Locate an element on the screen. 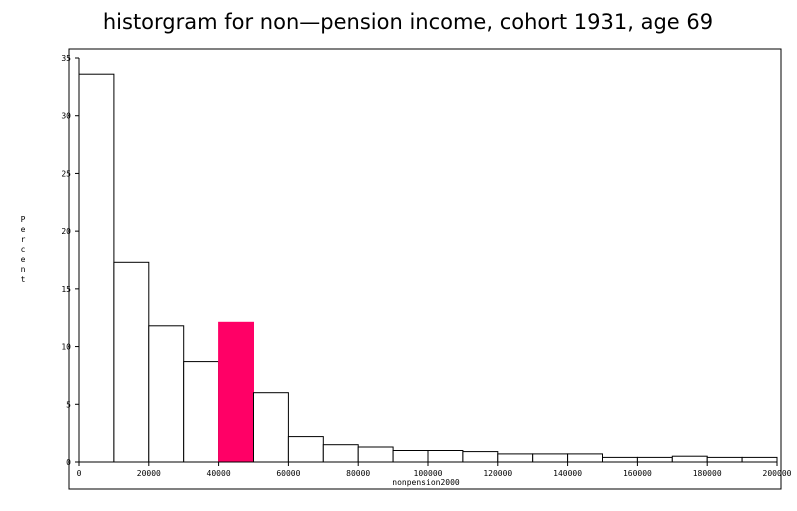  x-tick-label: 40000 is located at coordinates (219, 473).